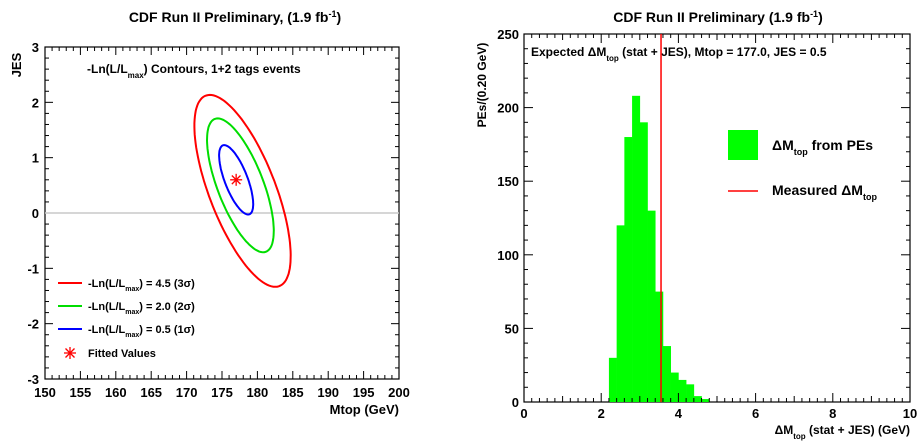 The width and height of the screenshot is (917, 444). I want to click on contour-x-tick-label: 160, so click(116, 392).